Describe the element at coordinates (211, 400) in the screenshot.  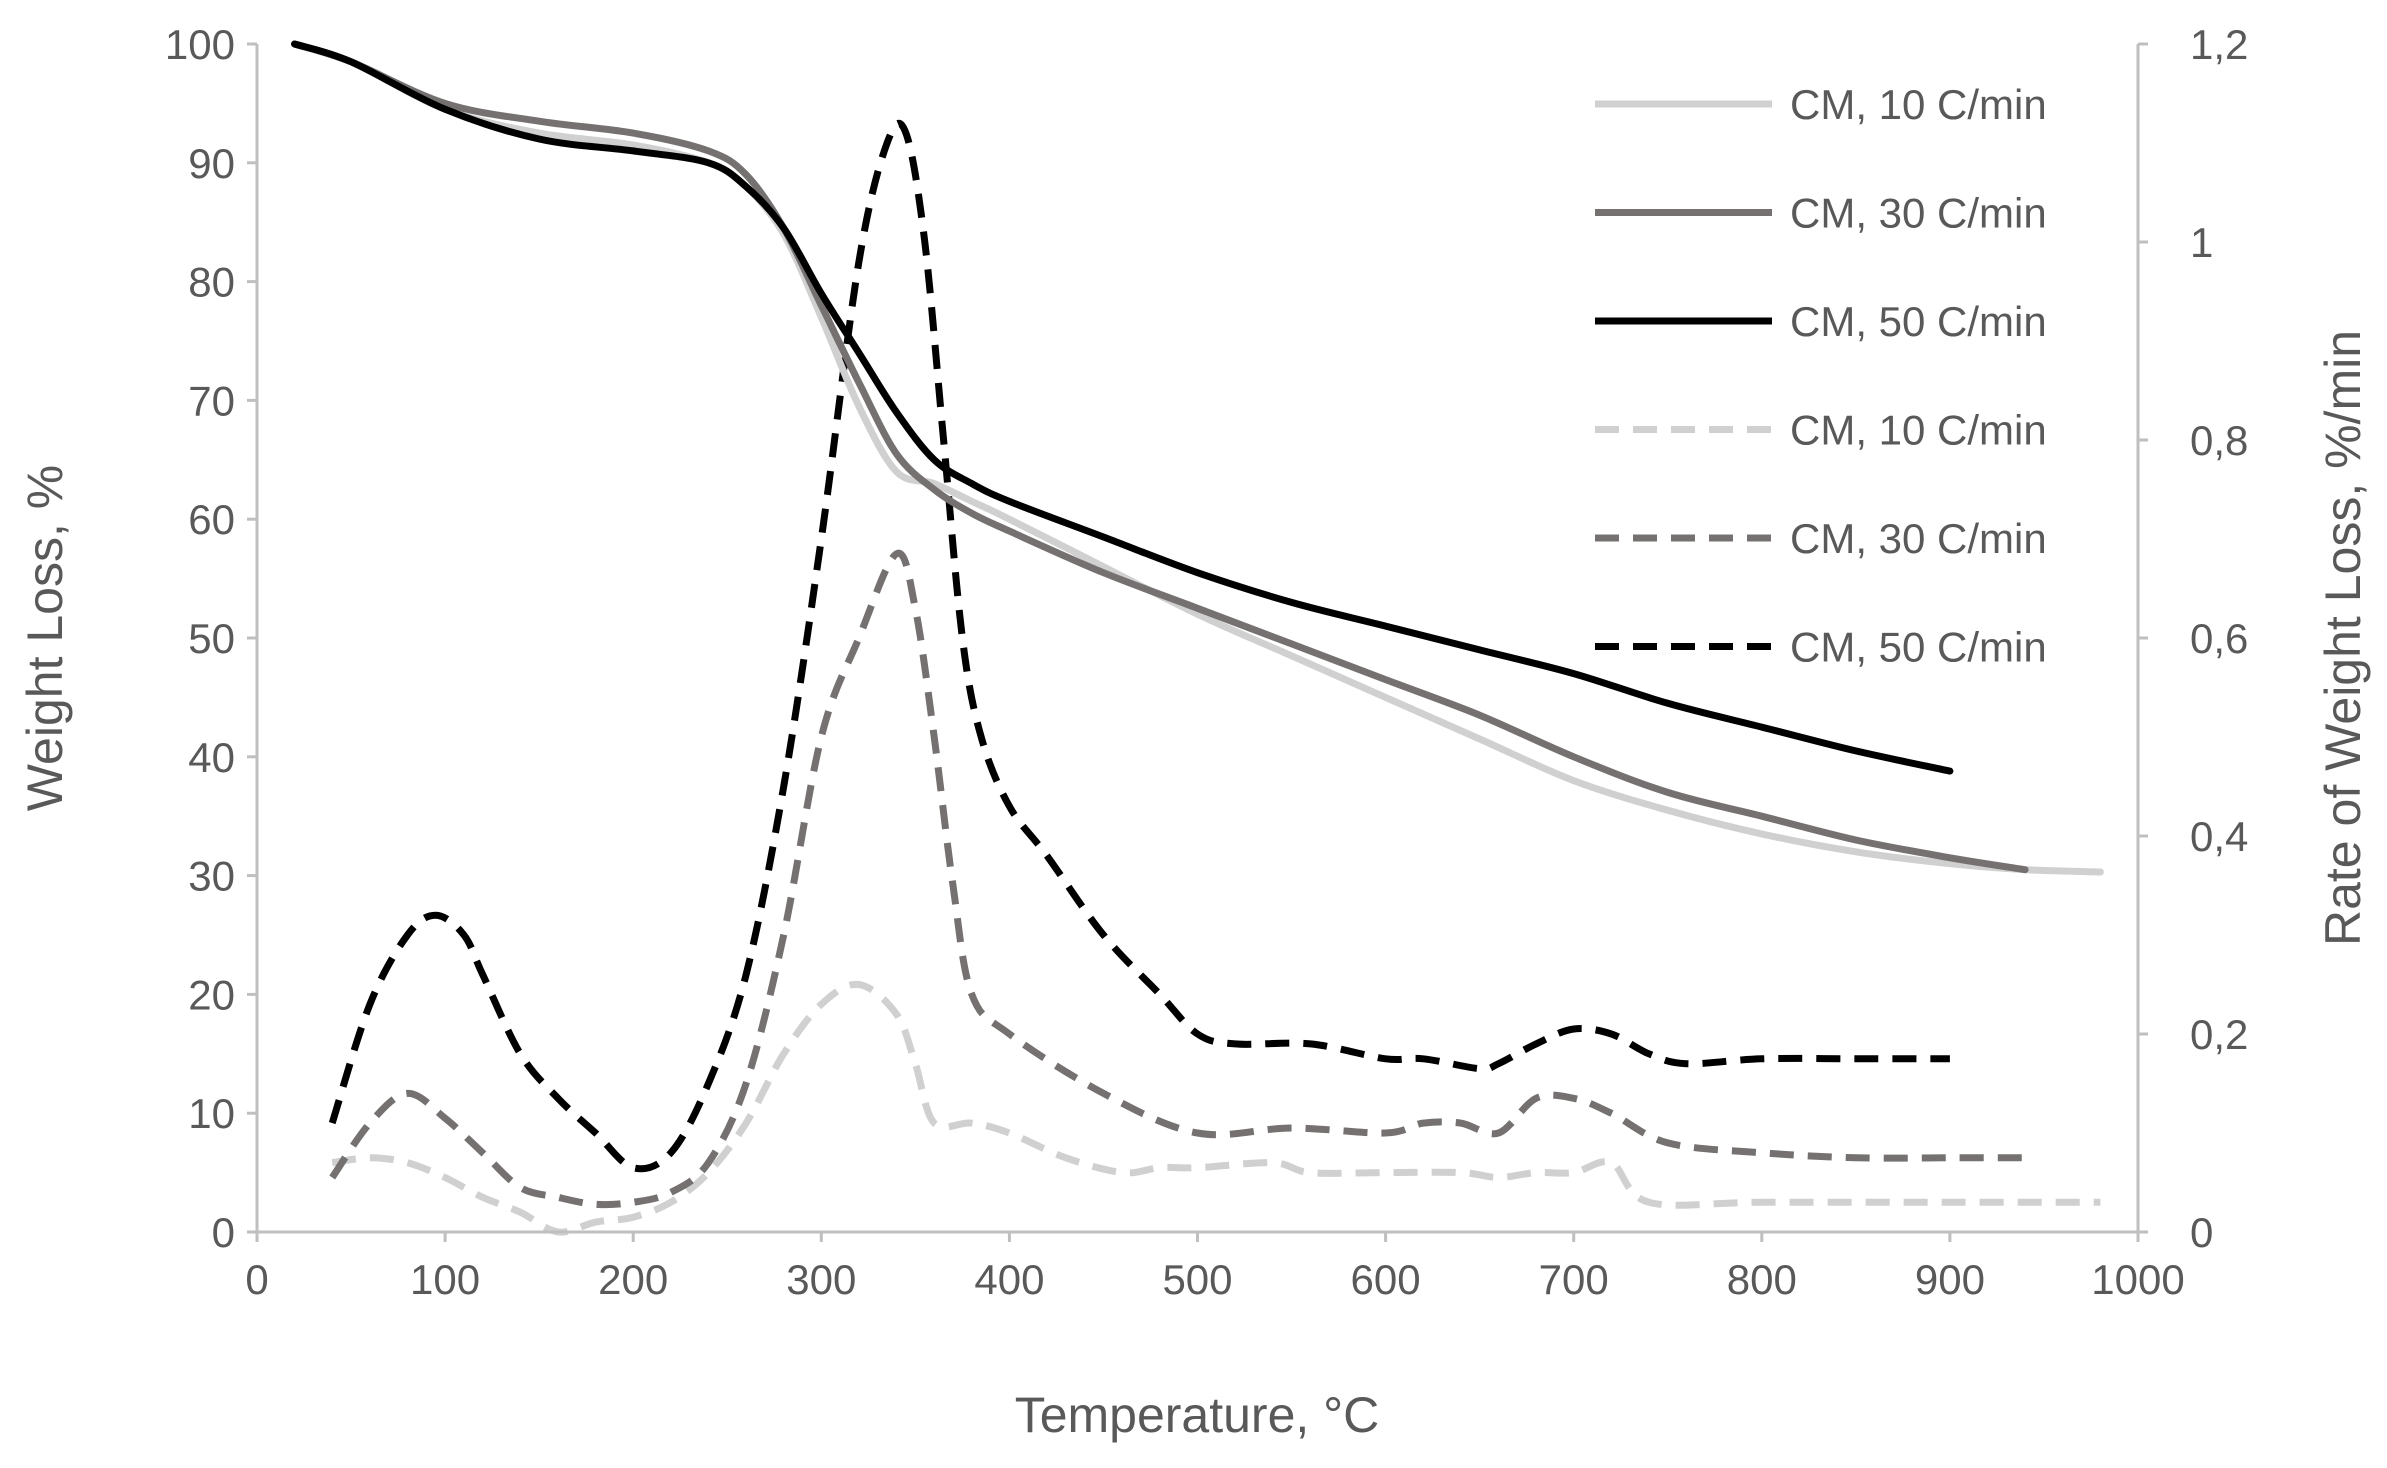
I see `y-tick-label: 70` at that location.